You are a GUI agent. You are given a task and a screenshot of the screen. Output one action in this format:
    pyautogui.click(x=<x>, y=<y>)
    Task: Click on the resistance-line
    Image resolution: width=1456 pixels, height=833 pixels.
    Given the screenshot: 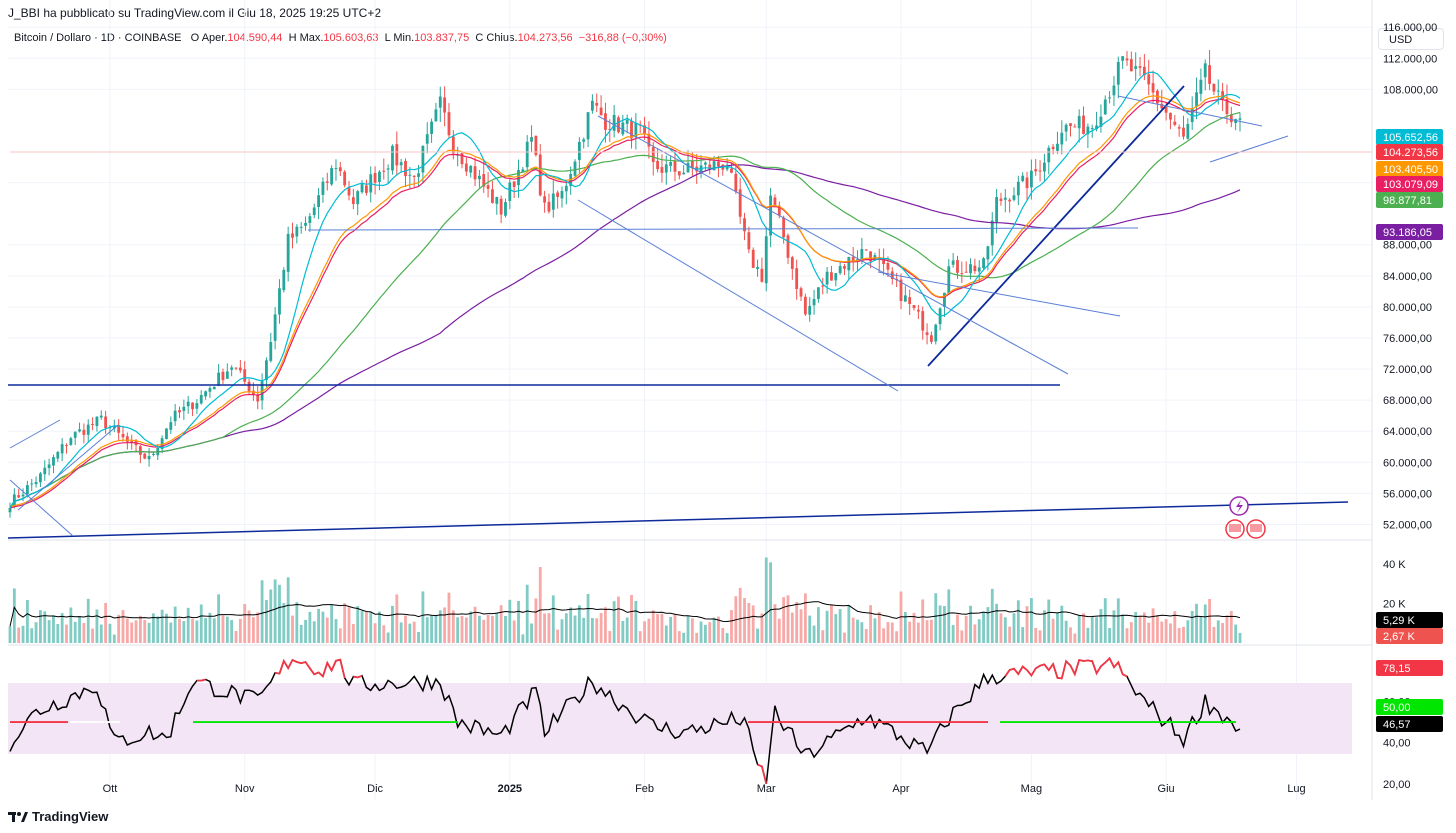 What is the action you would take?
    pyautogui.click(x=999, y=294)
    